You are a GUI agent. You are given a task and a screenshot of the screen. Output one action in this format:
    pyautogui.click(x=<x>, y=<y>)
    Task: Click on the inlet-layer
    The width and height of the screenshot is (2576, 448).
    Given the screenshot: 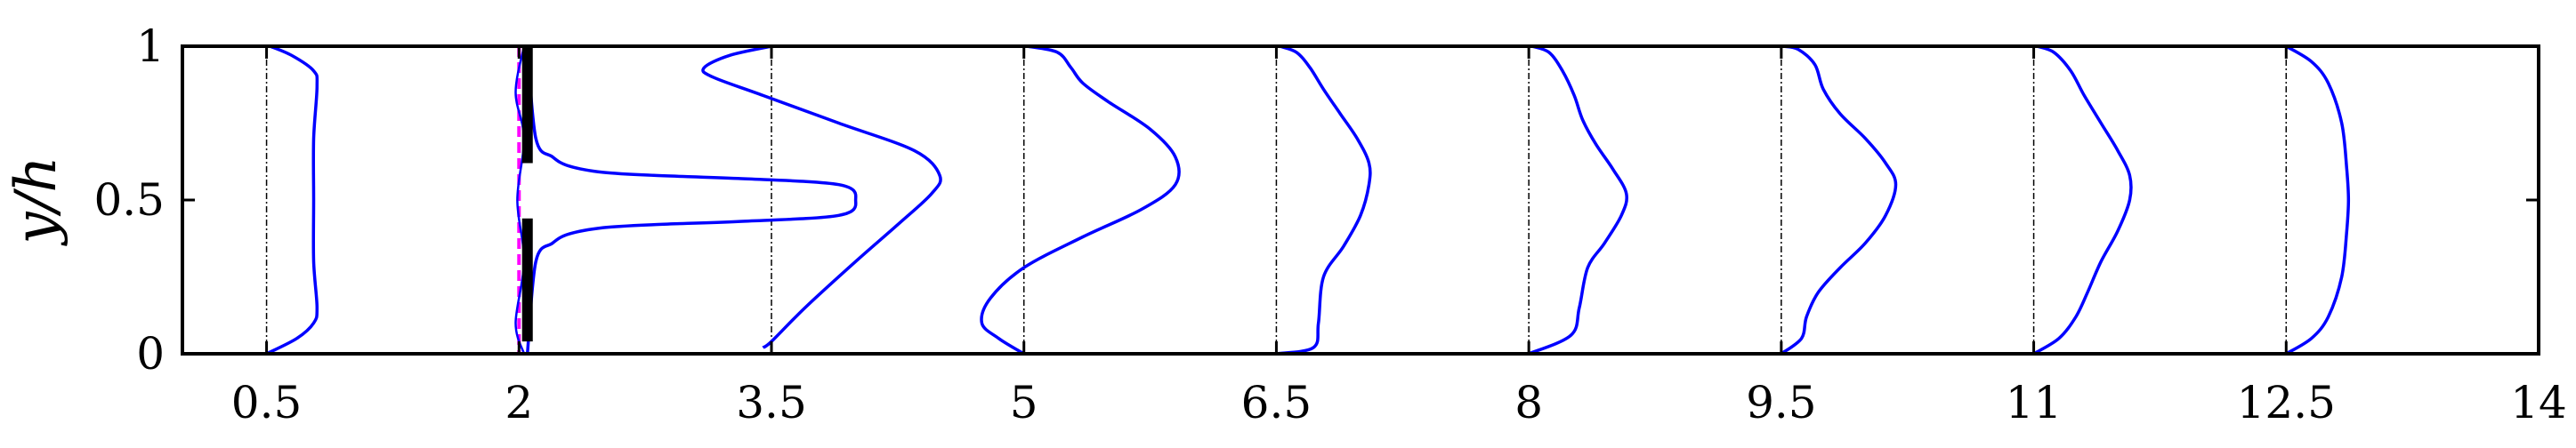 What is the action you would take?
    pyautogui.click(x=520, y=200)
    